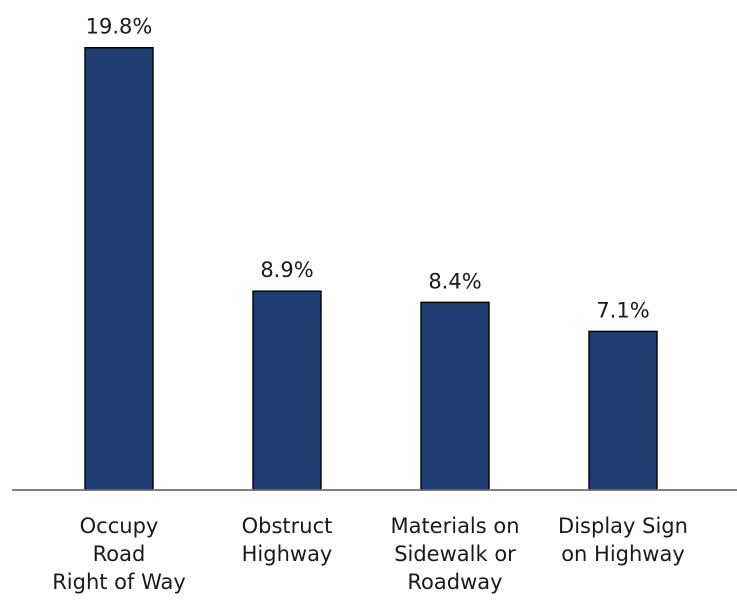 This screenshot has height=605, width=737. What do you see at coordinates (286, 270) in the screenshot?
I see `bar-value-label: 8.9%` at bounding box center [286, 270].